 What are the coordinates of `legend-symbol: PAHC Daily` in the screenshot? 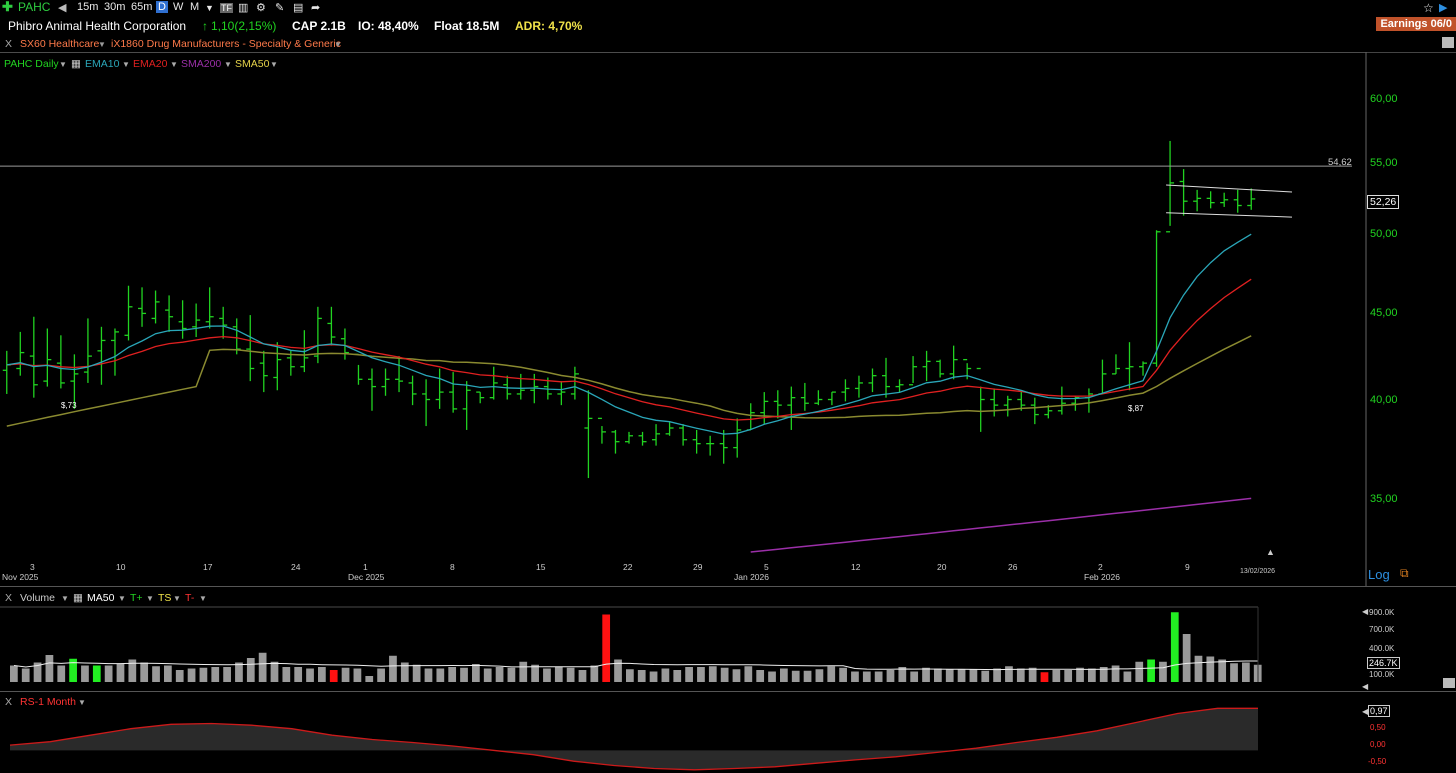 It's located at (31, 64).